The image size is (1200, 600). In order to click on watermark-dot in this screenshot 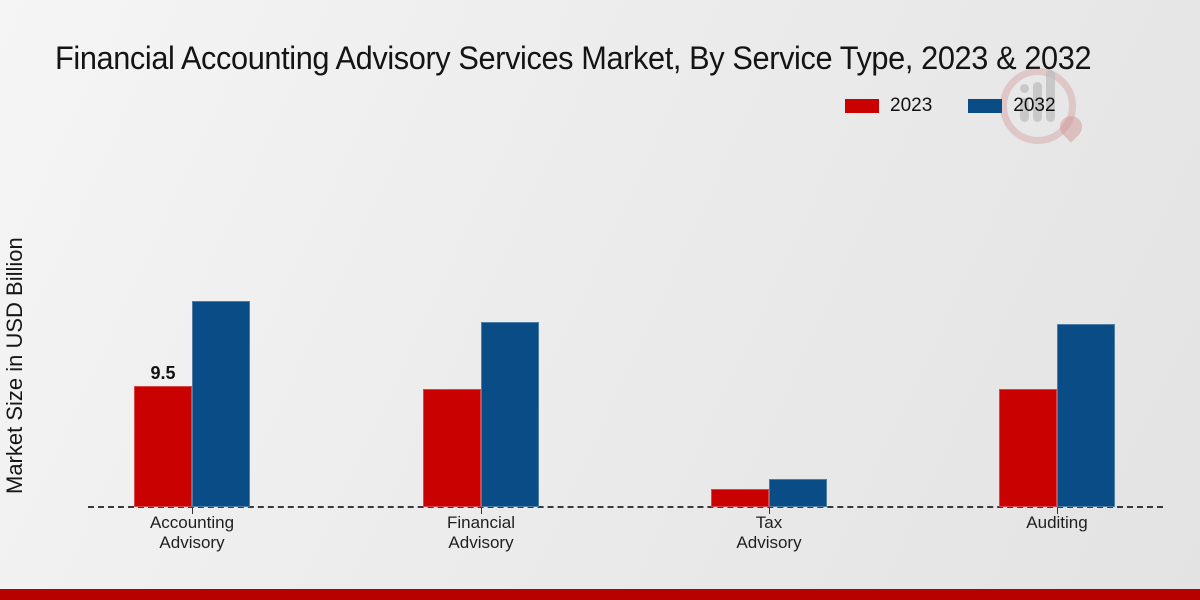, I will do `click(1024, 88)`.